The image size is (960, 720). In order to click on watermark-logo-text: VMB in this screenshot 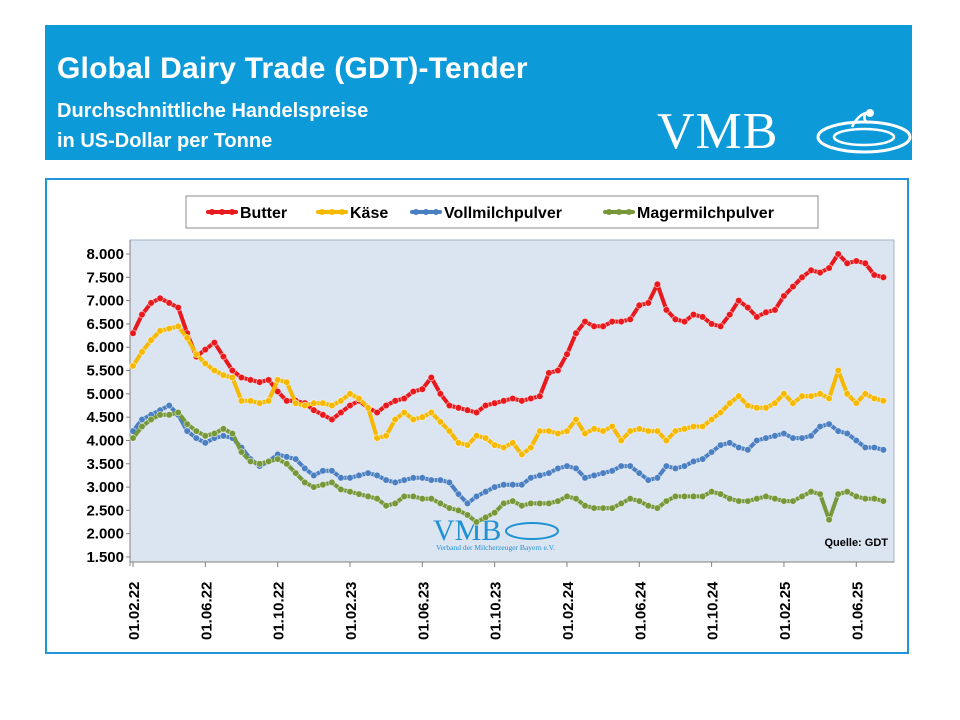, I will do `click(467, 530)`.